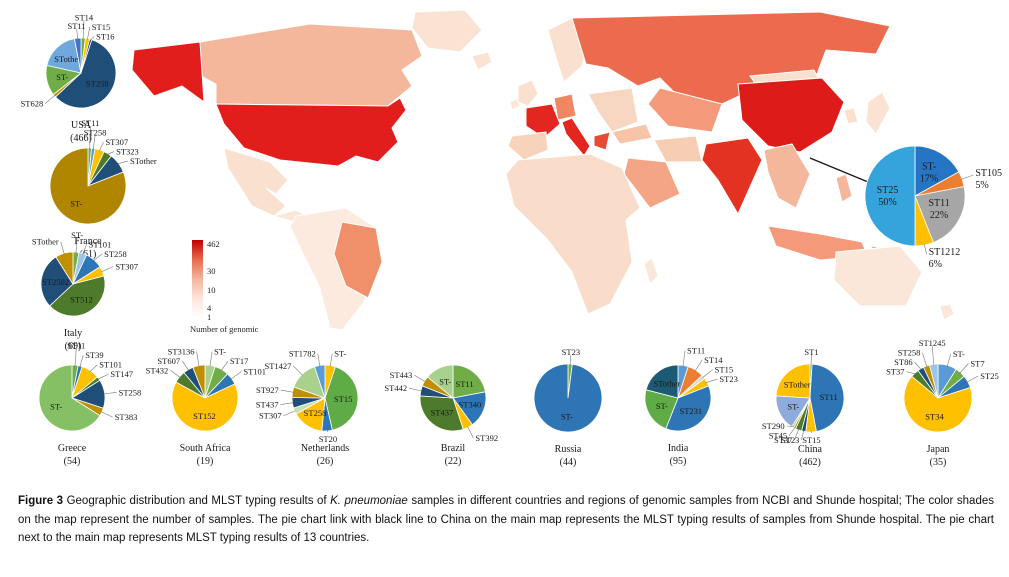  I want to click on pie-slice-greece-ST-, so click(69, 398).